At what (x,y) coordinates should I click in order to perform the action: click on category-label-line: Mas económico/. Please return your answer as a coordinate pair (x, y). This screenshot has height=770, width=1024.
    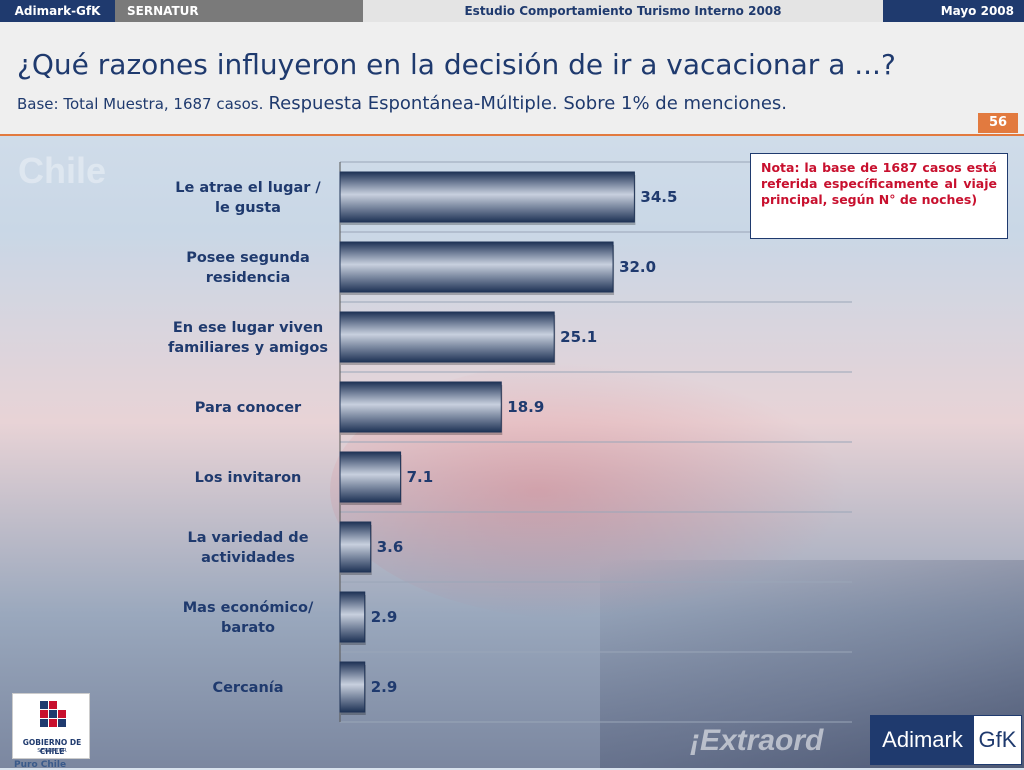
    Looking at the image, I should click on (248, 608).